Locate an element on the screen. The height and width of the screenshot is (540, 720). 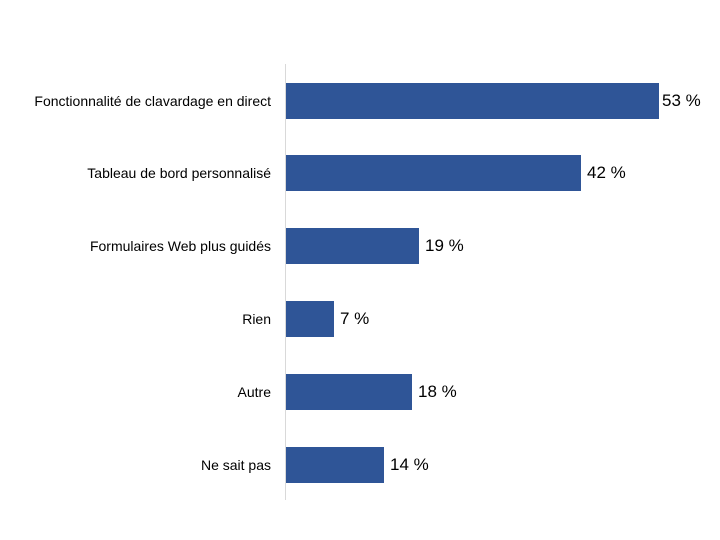
category-label: Fonctionnalité de clavardage en direct is located at coordinates (152, 101).